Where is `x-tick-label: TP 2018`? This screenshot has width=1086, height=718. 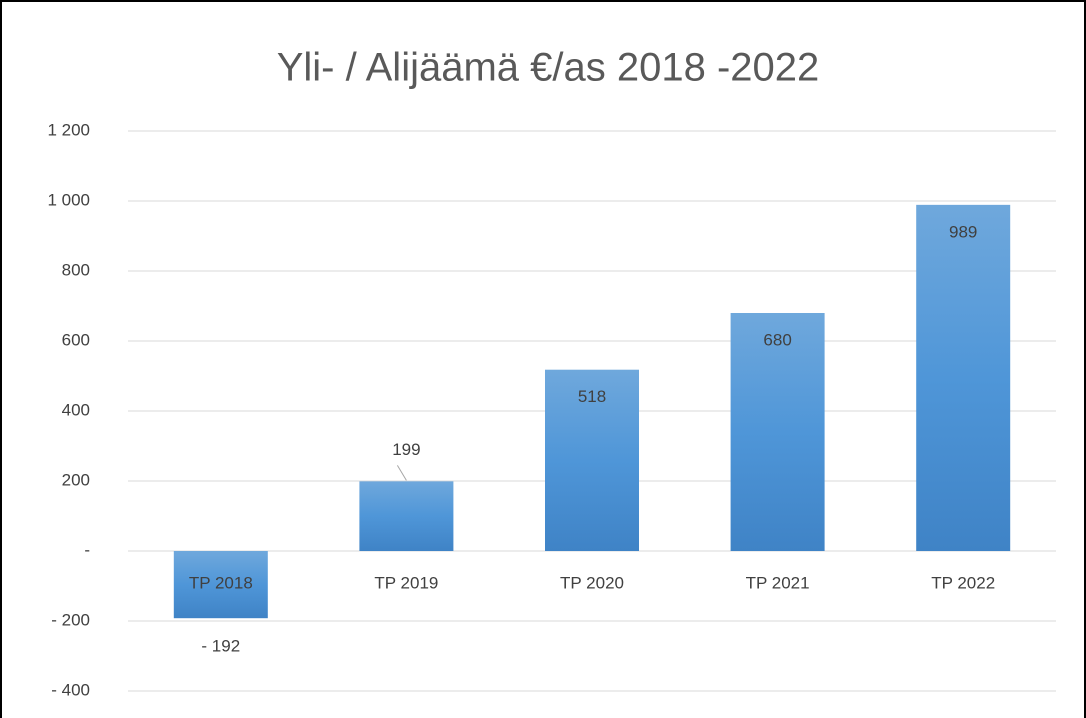 x-tick-label: TP 2018 is located at coordinates (221, 582).